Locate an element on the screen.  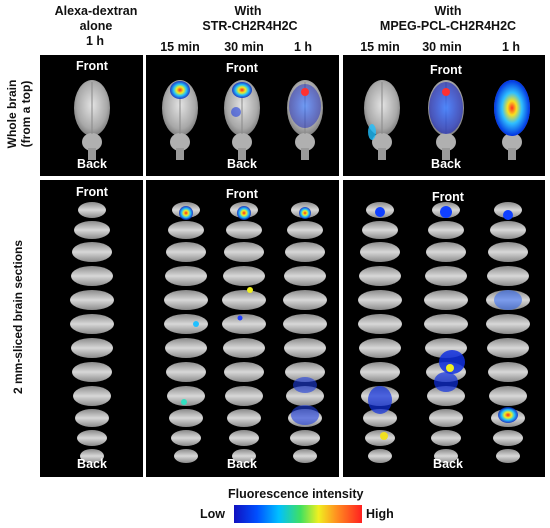
slices-alexa is located at coordinates (92, 332).